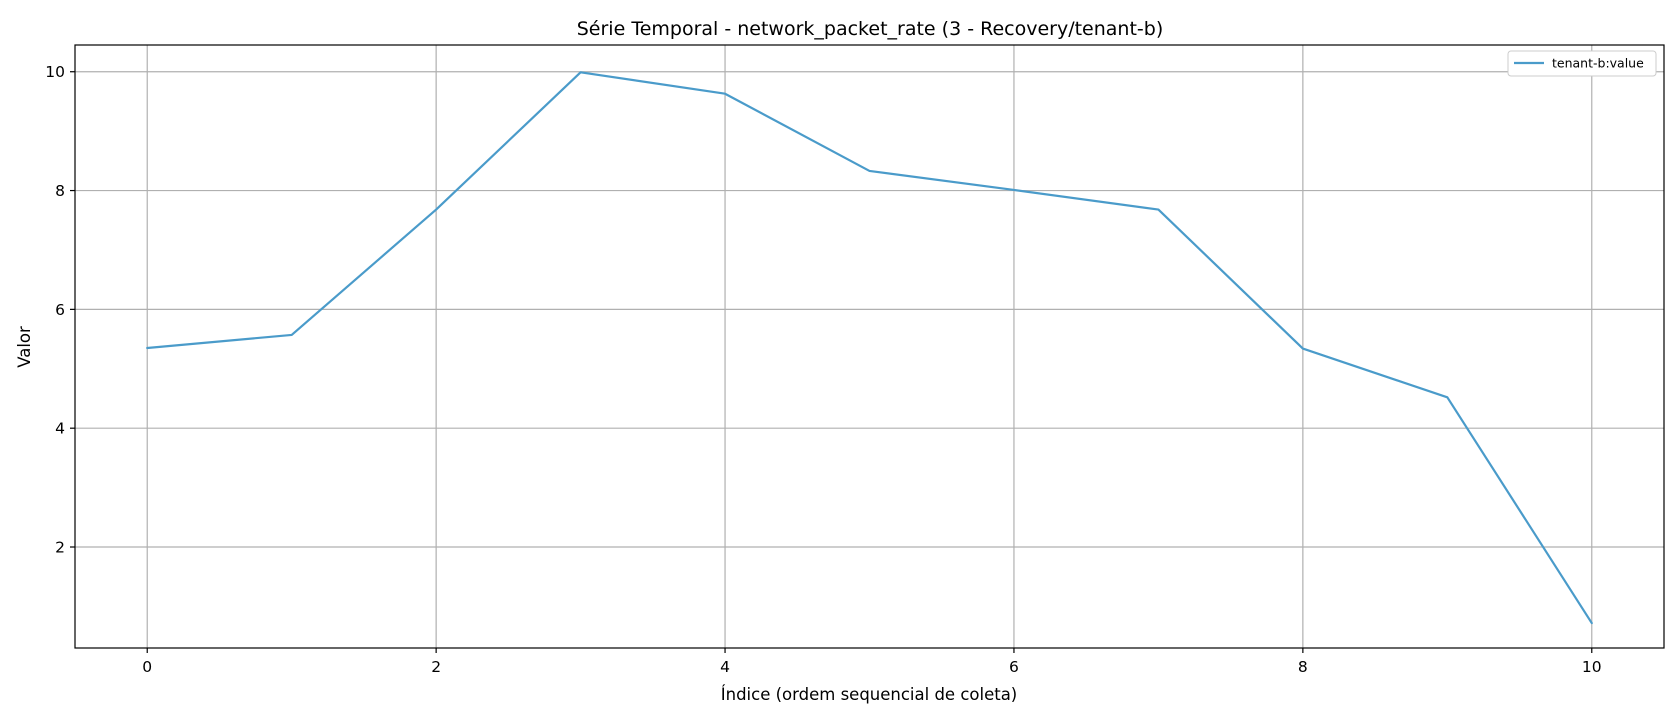 The width and height of the screenshot is (1680, 724). Describe the element at coordinates (147, 667) in the screenshot. I see `x-tick-label: 0` at that location.